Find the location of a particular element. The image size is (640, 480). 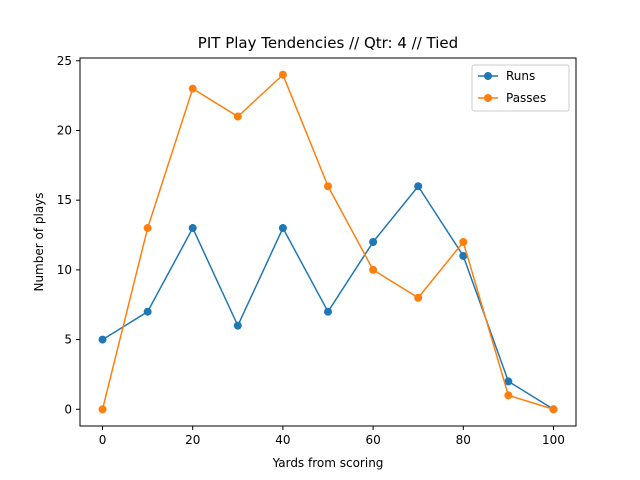

x-tick-label: 80 is located at coordinates (463, 440).